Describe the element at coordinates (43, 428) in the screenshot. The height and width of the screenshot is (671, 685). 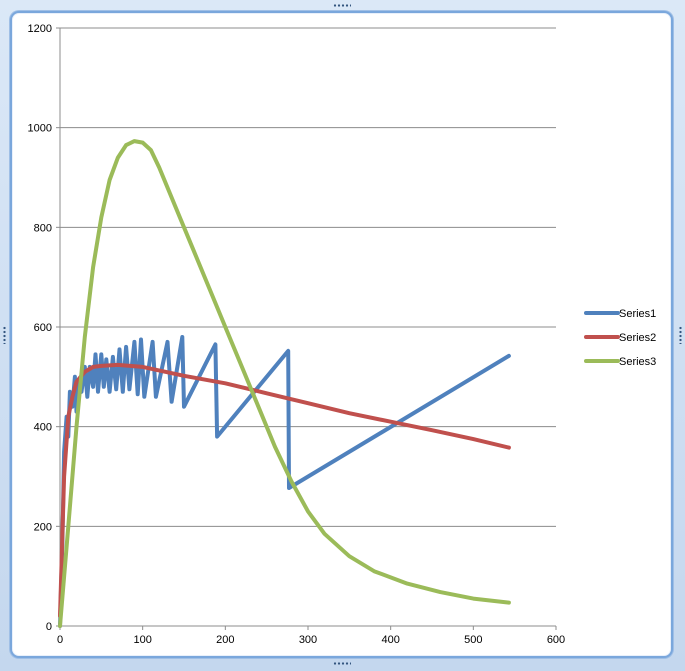
I see `y-tick-label-400: 400` at that location.